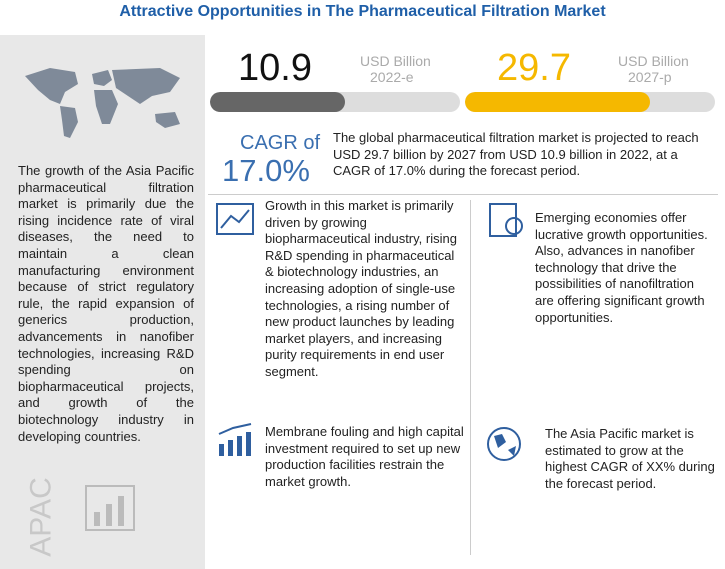 The width and height of the screenshot is (725, 569). I want to click on world-map, so click(102, 103).